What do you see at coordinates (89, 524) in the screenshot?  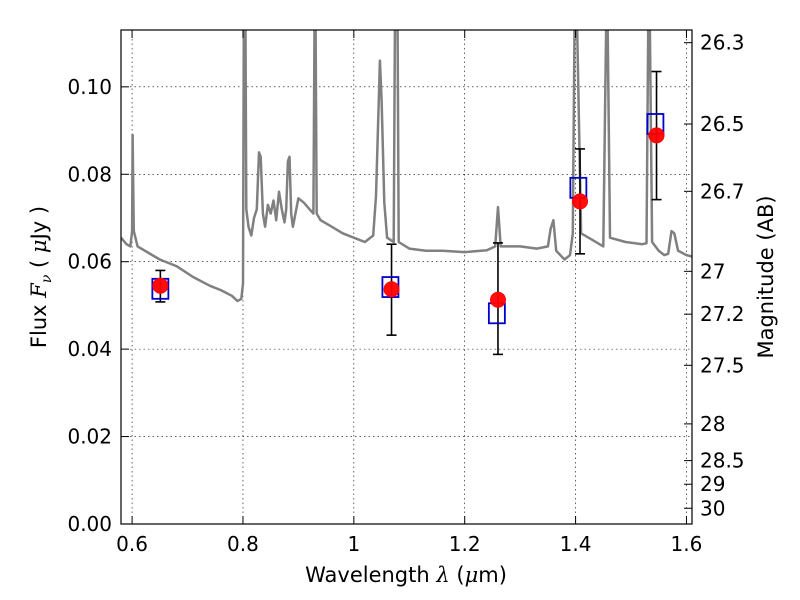 I see `y-tick-label: 0.00` at bounding box center [89, 524].